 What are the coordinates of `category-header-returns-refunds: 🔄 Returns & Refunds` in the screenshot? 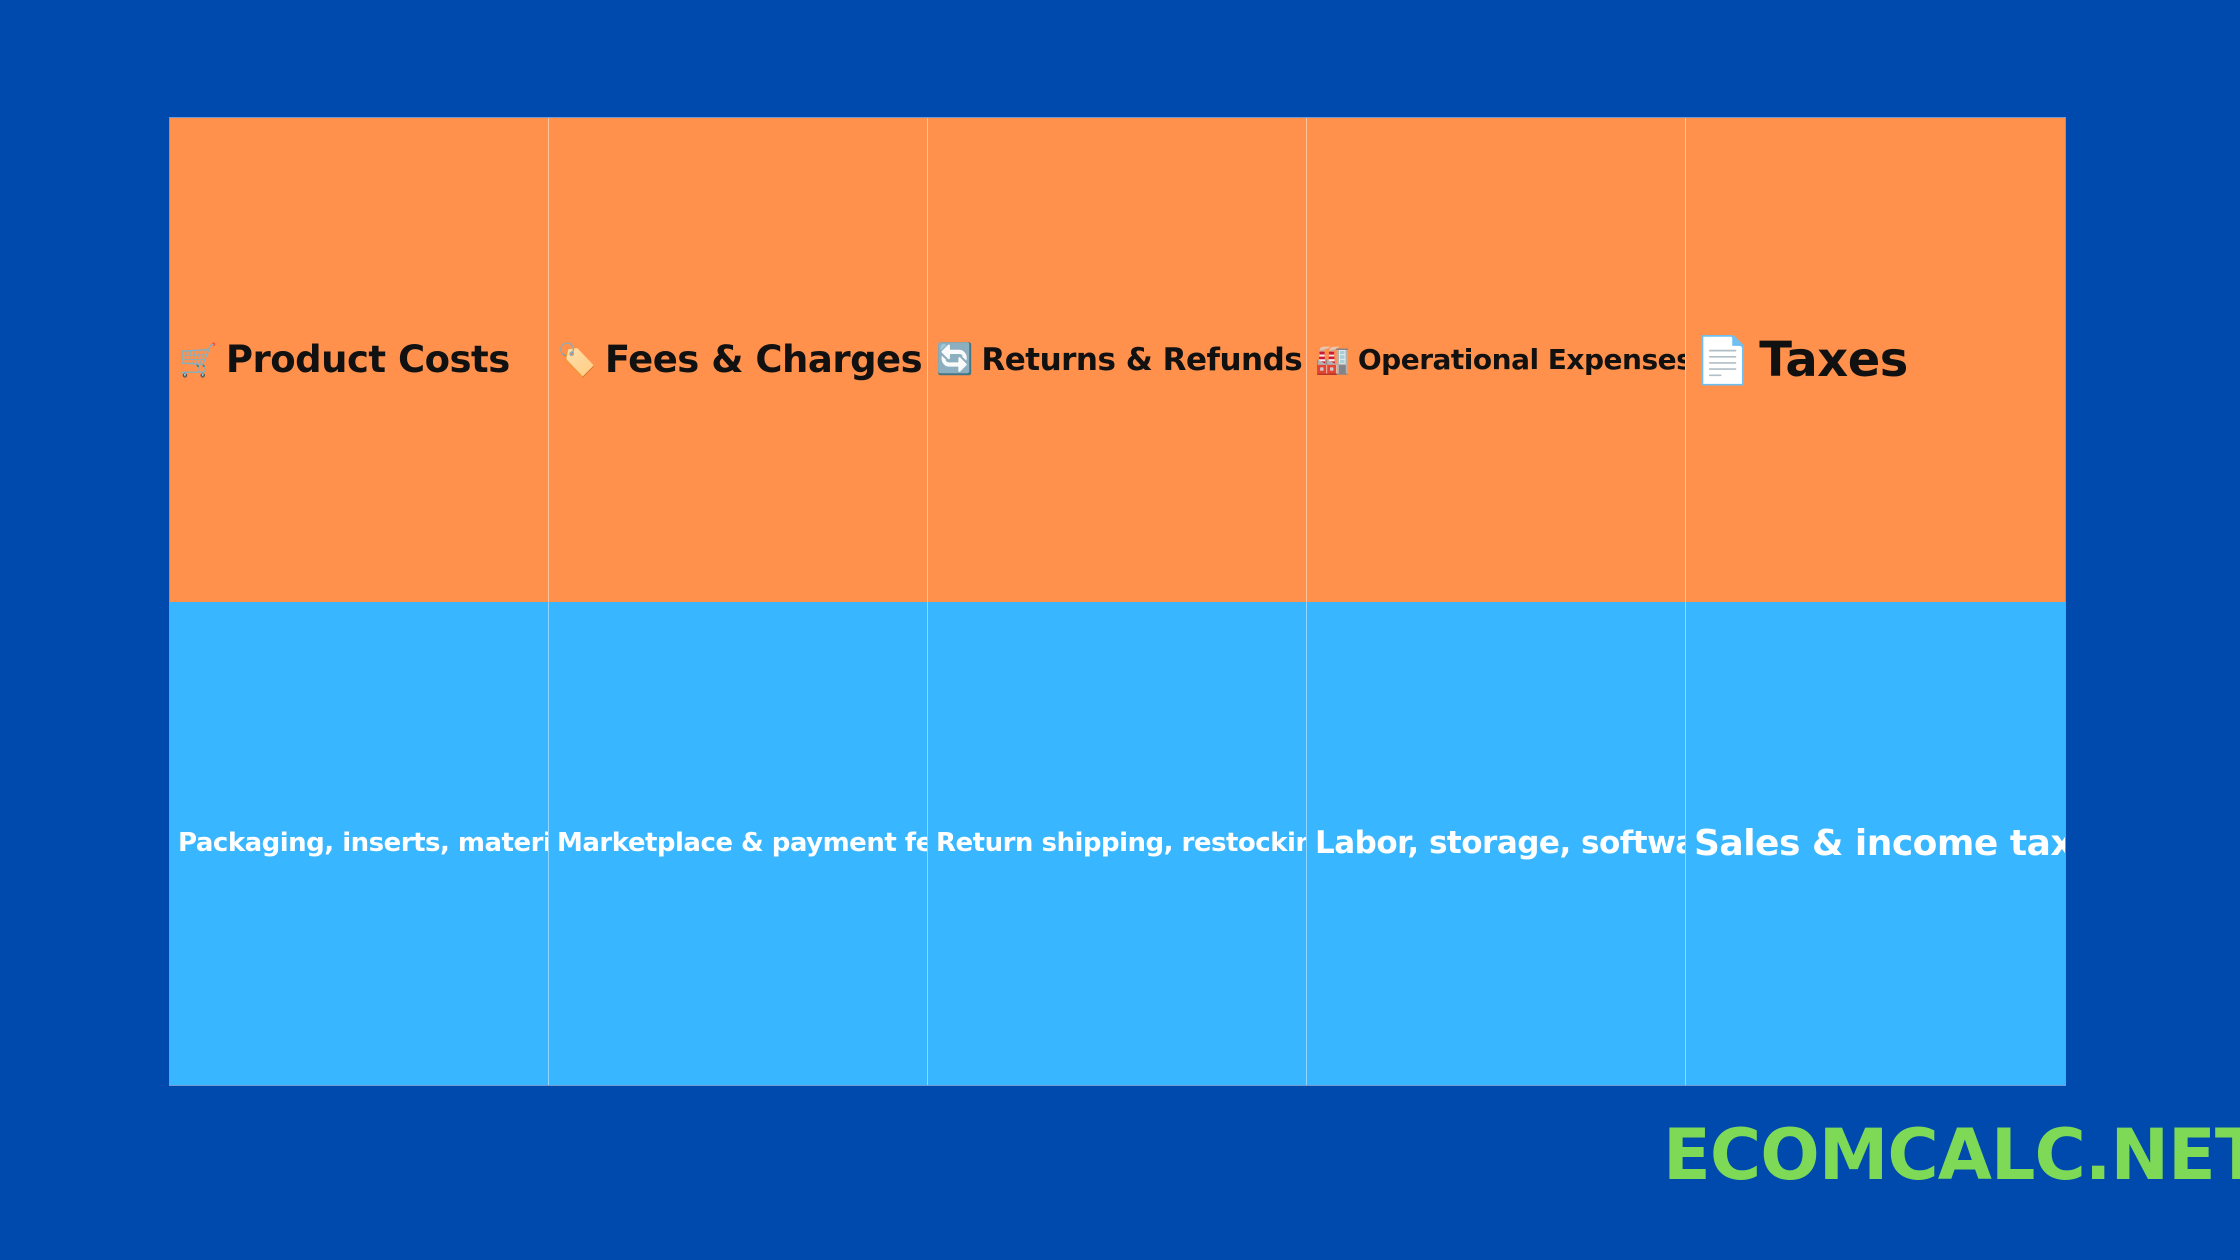 It's located at (1117, 360).